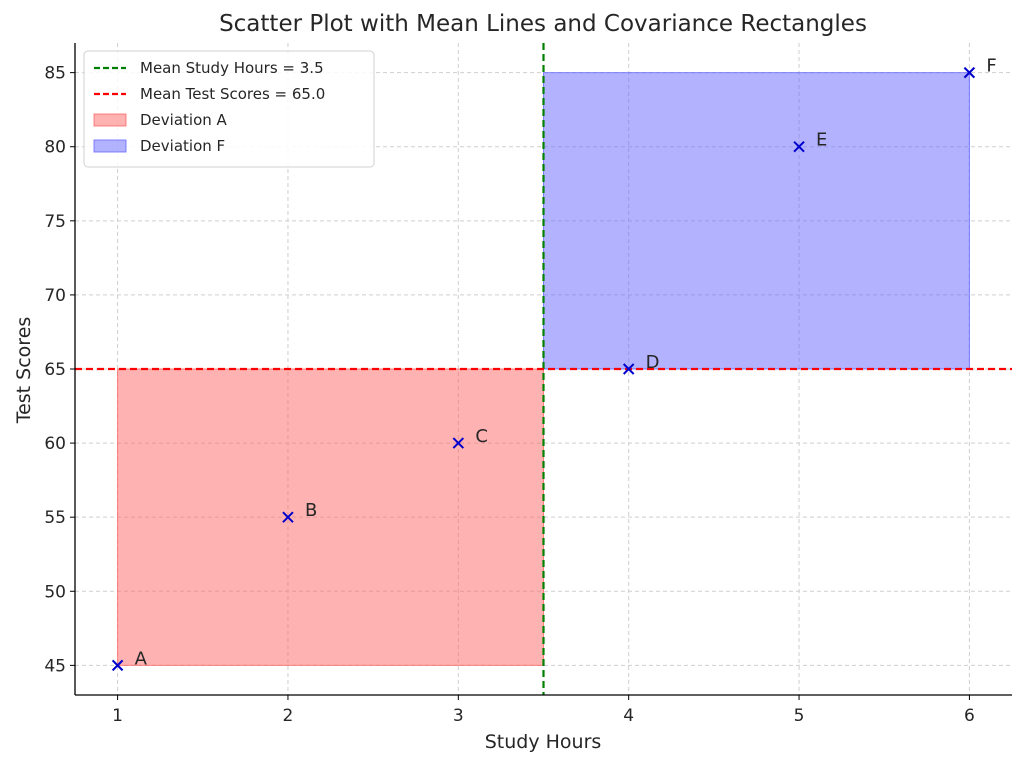  I want to click on y-tick-label: 70, so click(55, 296).